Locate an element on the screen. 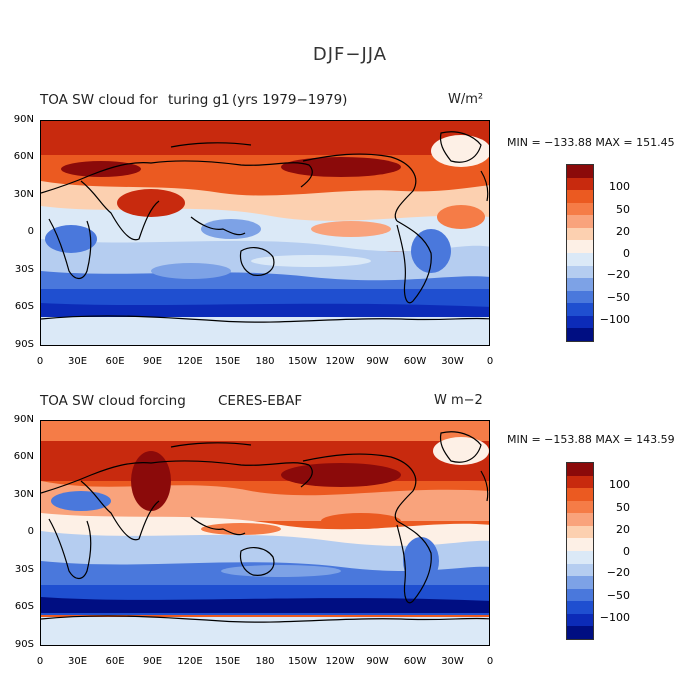  panel-units: W/m² is located at coordinates (466, 99).